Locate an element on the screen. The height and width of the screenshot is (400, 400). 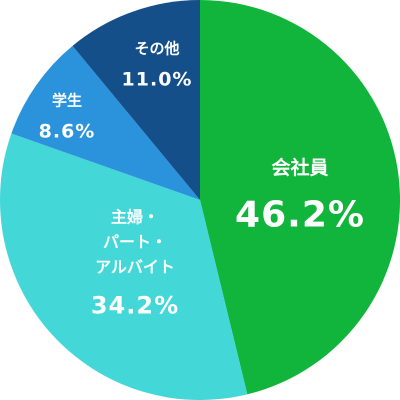
slice-label: その他 is located at coordinates (156, 49).